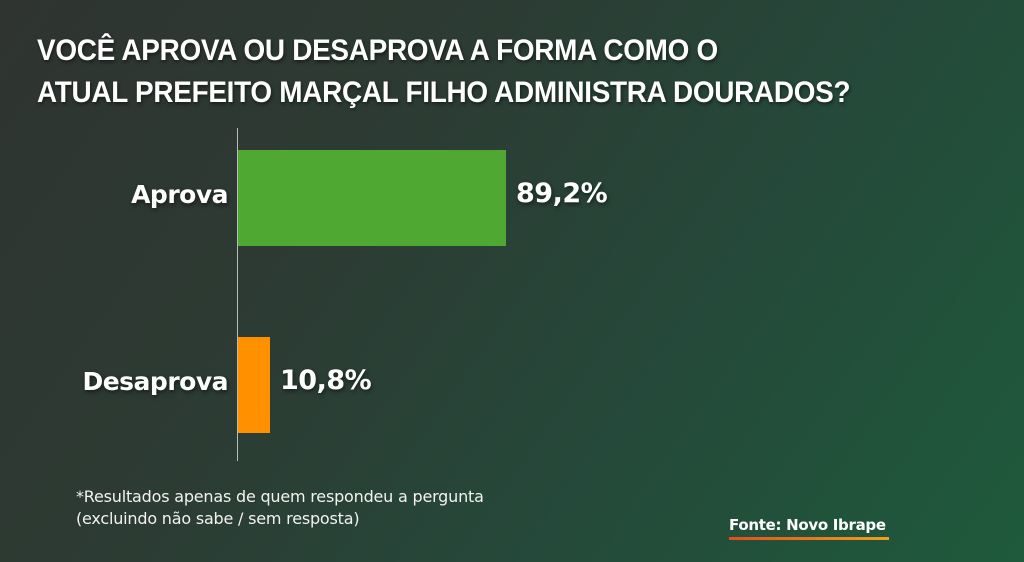 The height and width of the screenshot is (562, 1024). I want to click on bar-aprova, so click(372, 198).